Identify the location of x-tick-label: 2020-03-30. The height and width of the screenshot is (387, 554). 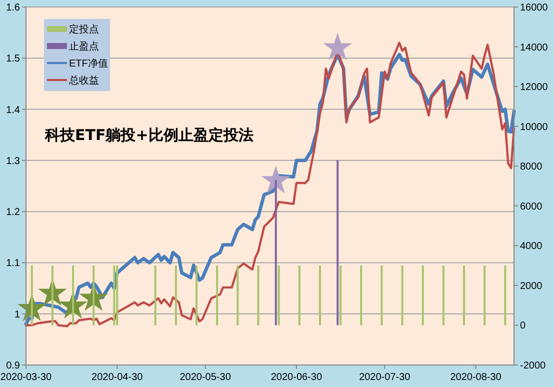
(26, 377).